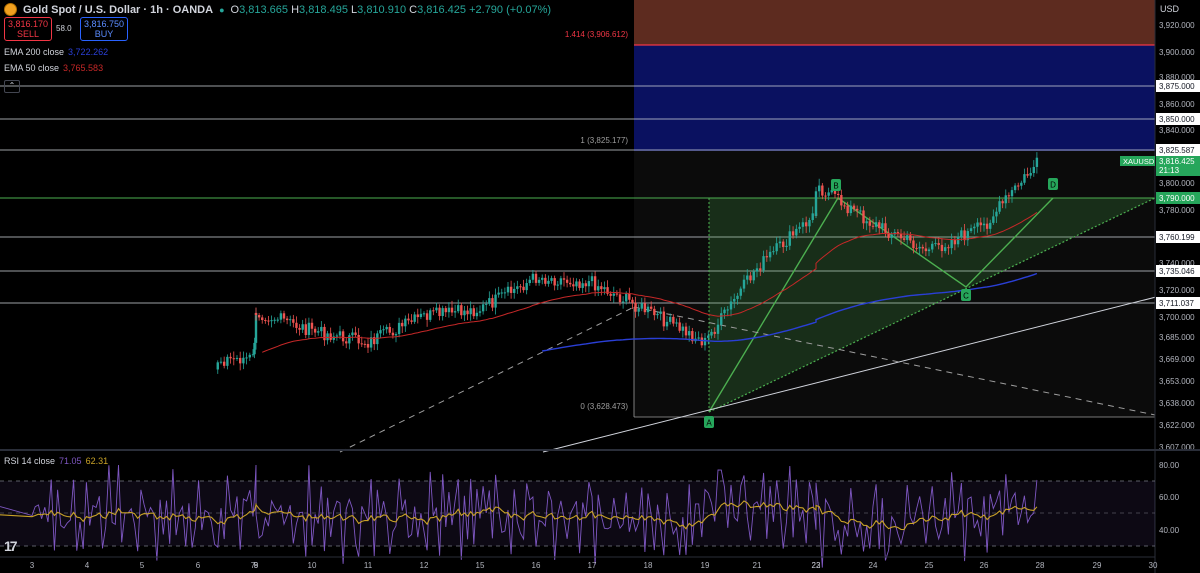  Describe the element at coordinates (142, 565) in the screenshot. I see `x-tick-label: 5` at that location.